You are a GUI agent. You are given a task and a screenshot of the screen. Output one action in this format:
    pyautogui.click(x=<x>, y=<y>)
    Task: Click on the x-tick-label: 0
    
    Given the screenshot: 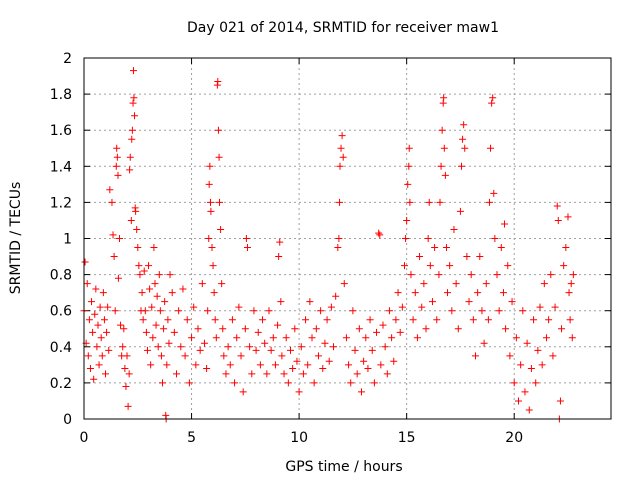 What is the action you would take?
    pyautogui.click(x=84, y=438)
    